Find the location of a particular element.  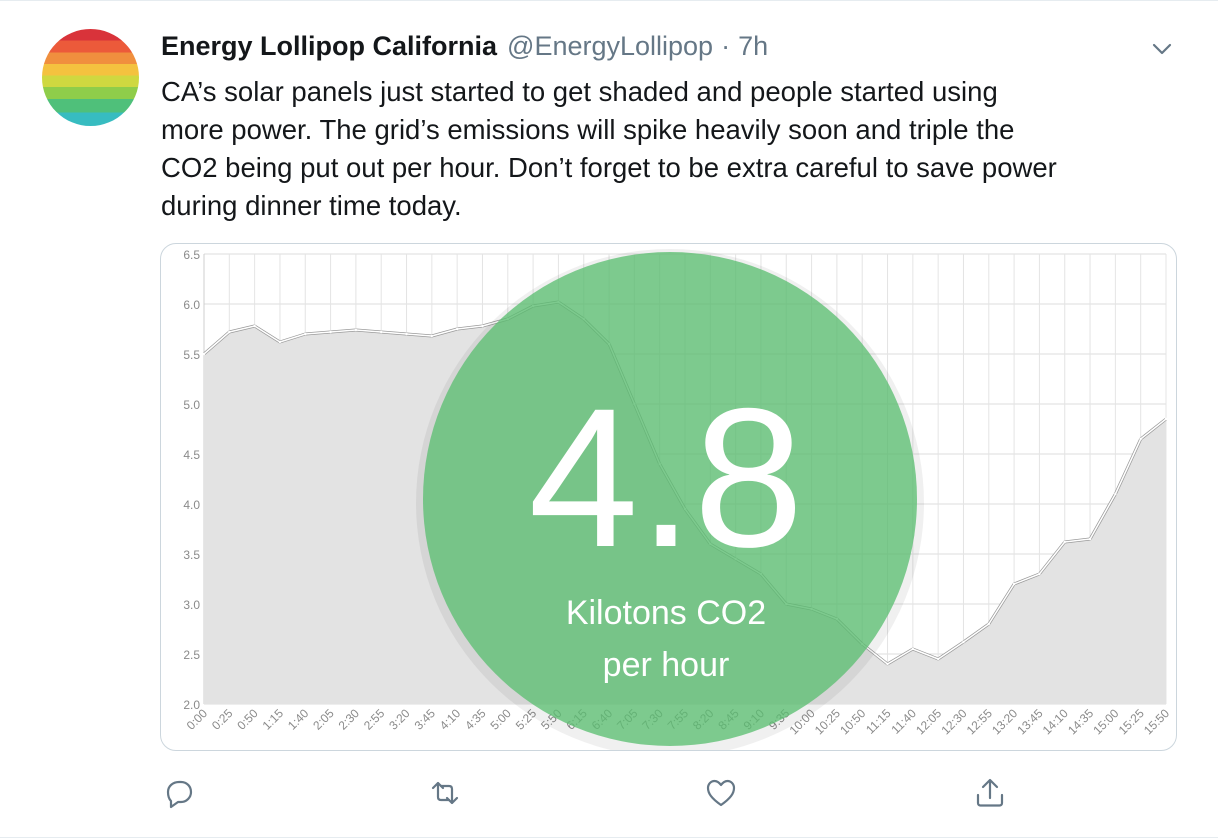

x-tick-label: 14:35 is located at coordinates (1080, 721).